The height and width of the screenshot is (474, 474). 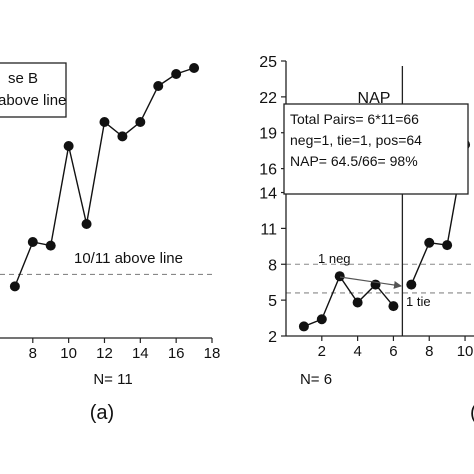 What do you see at coordinates (33, 90) in the screenshot?
I see `panel-a-annotation-box` at bounding box center [33, 90].